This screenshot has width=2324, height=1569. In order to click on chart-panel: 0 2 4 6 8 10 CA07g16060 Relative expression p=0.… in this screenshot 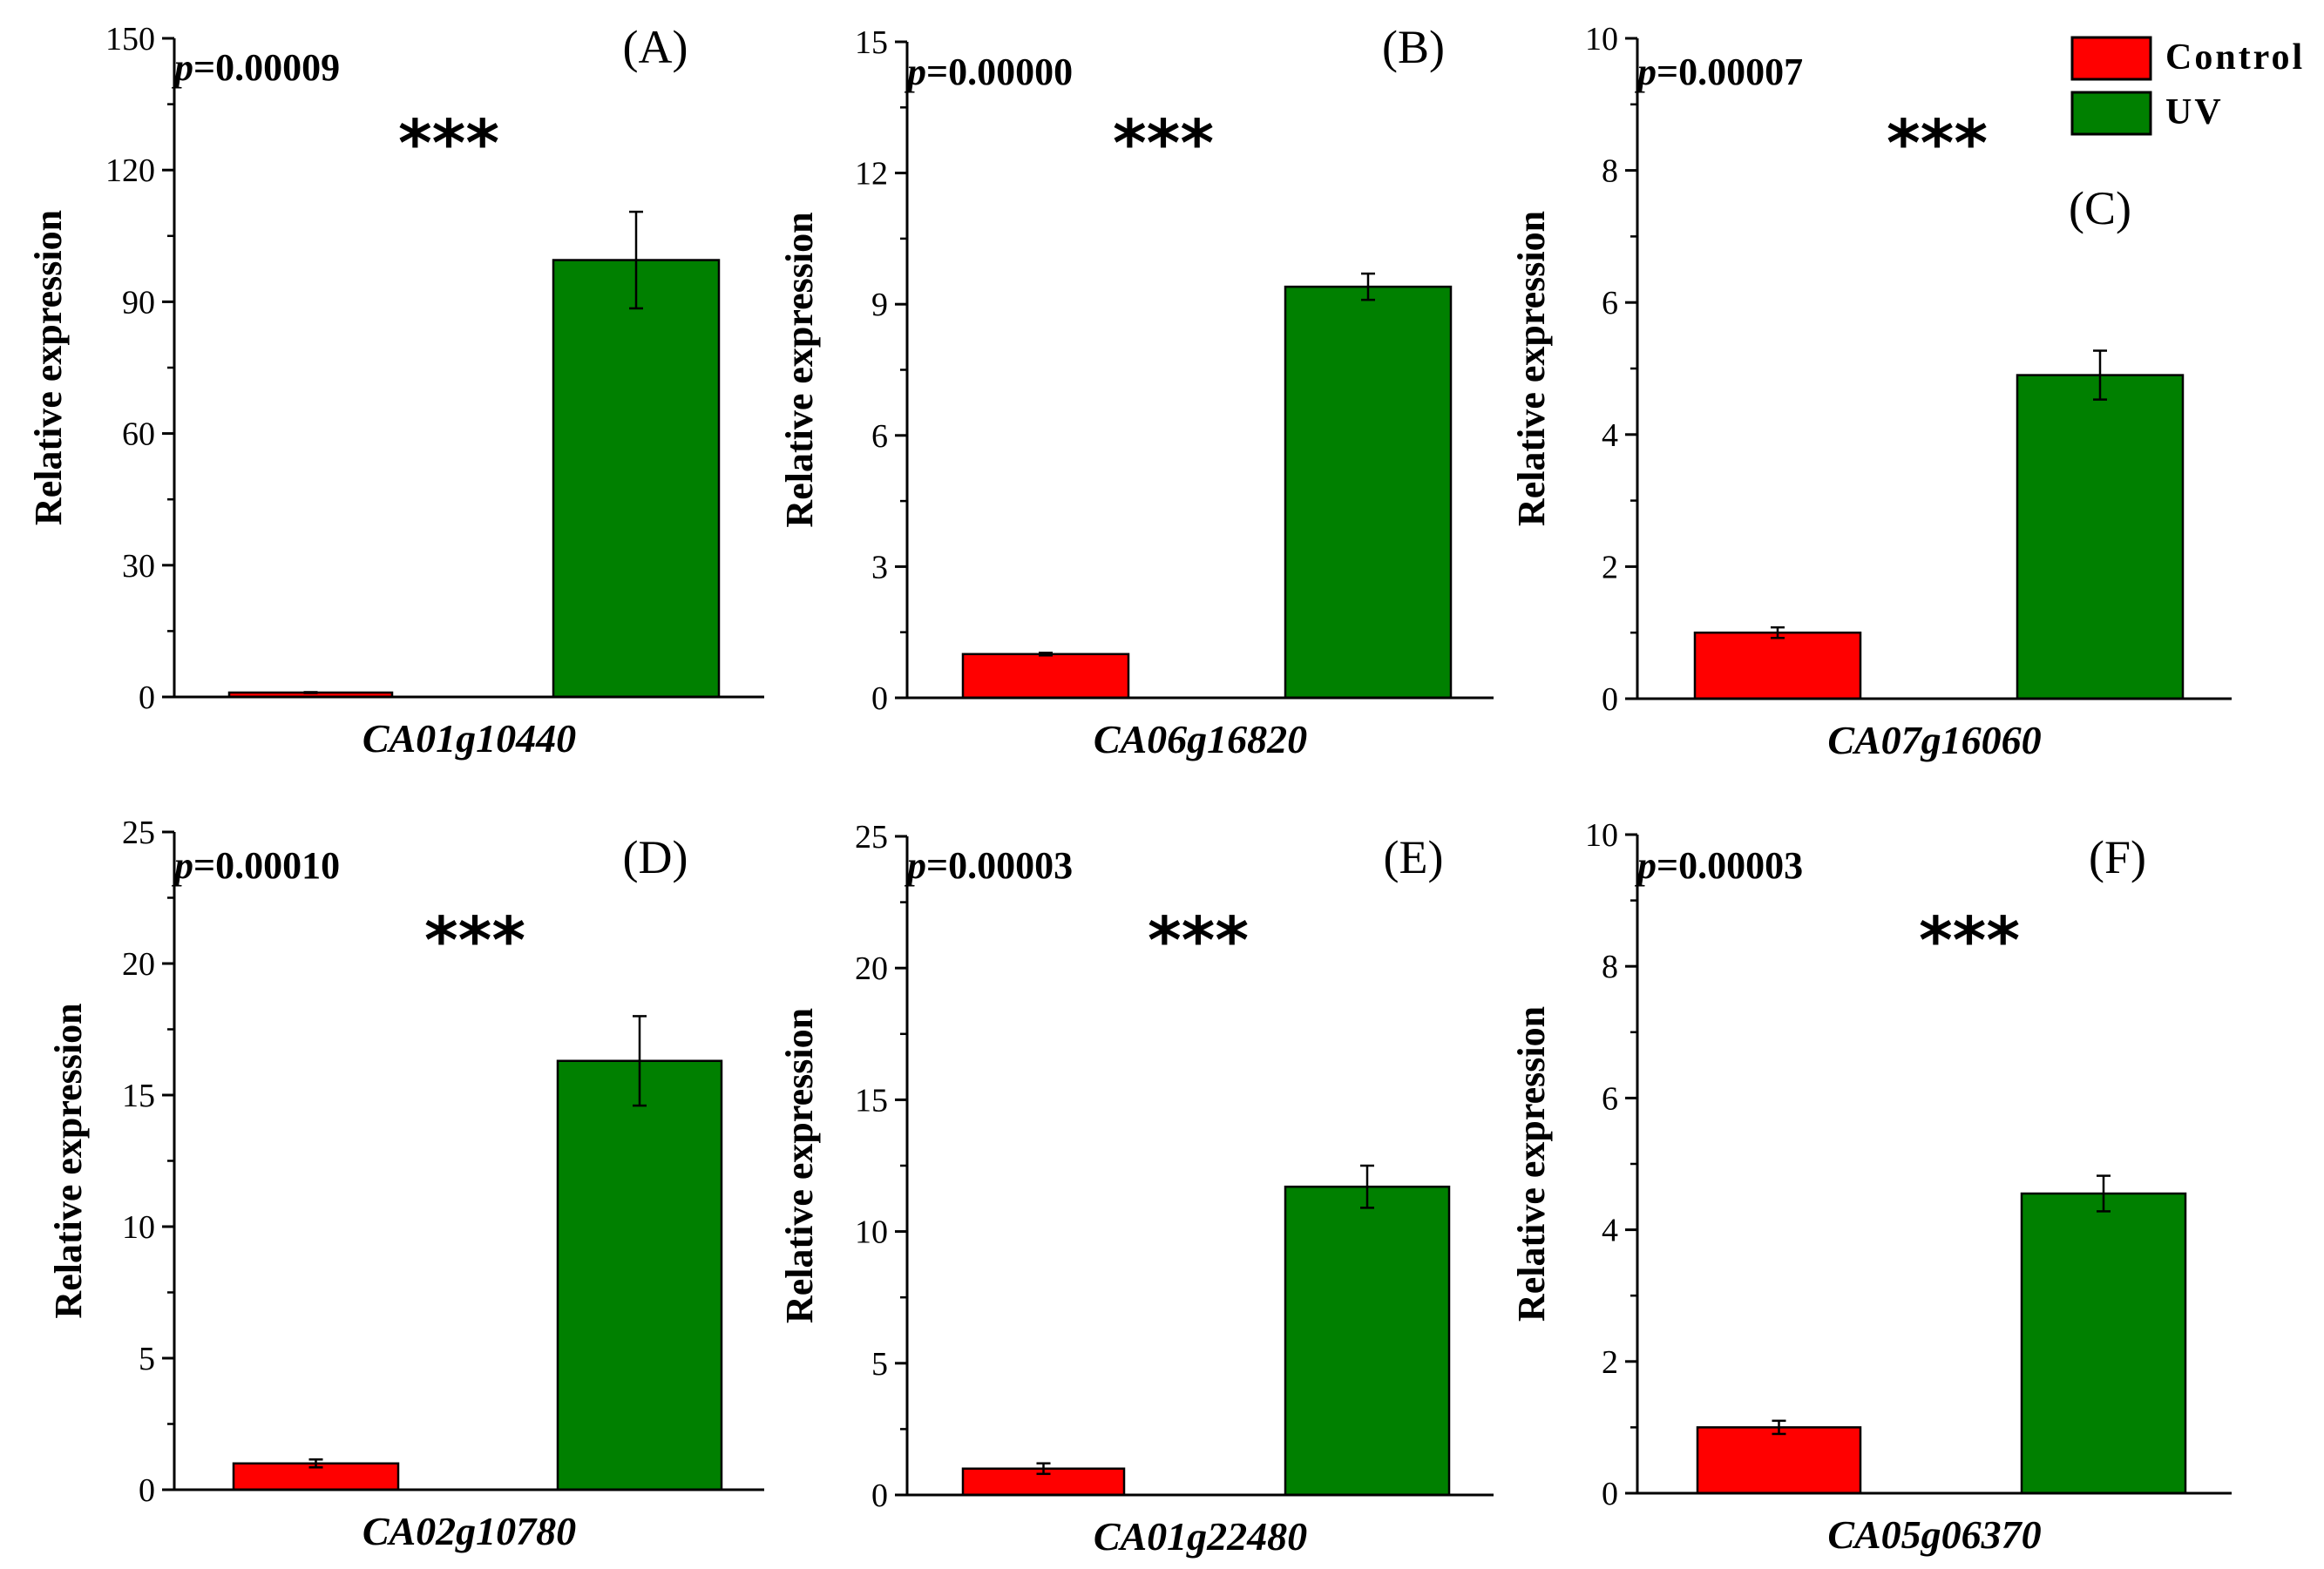, I will do `click(1871, 391)`.